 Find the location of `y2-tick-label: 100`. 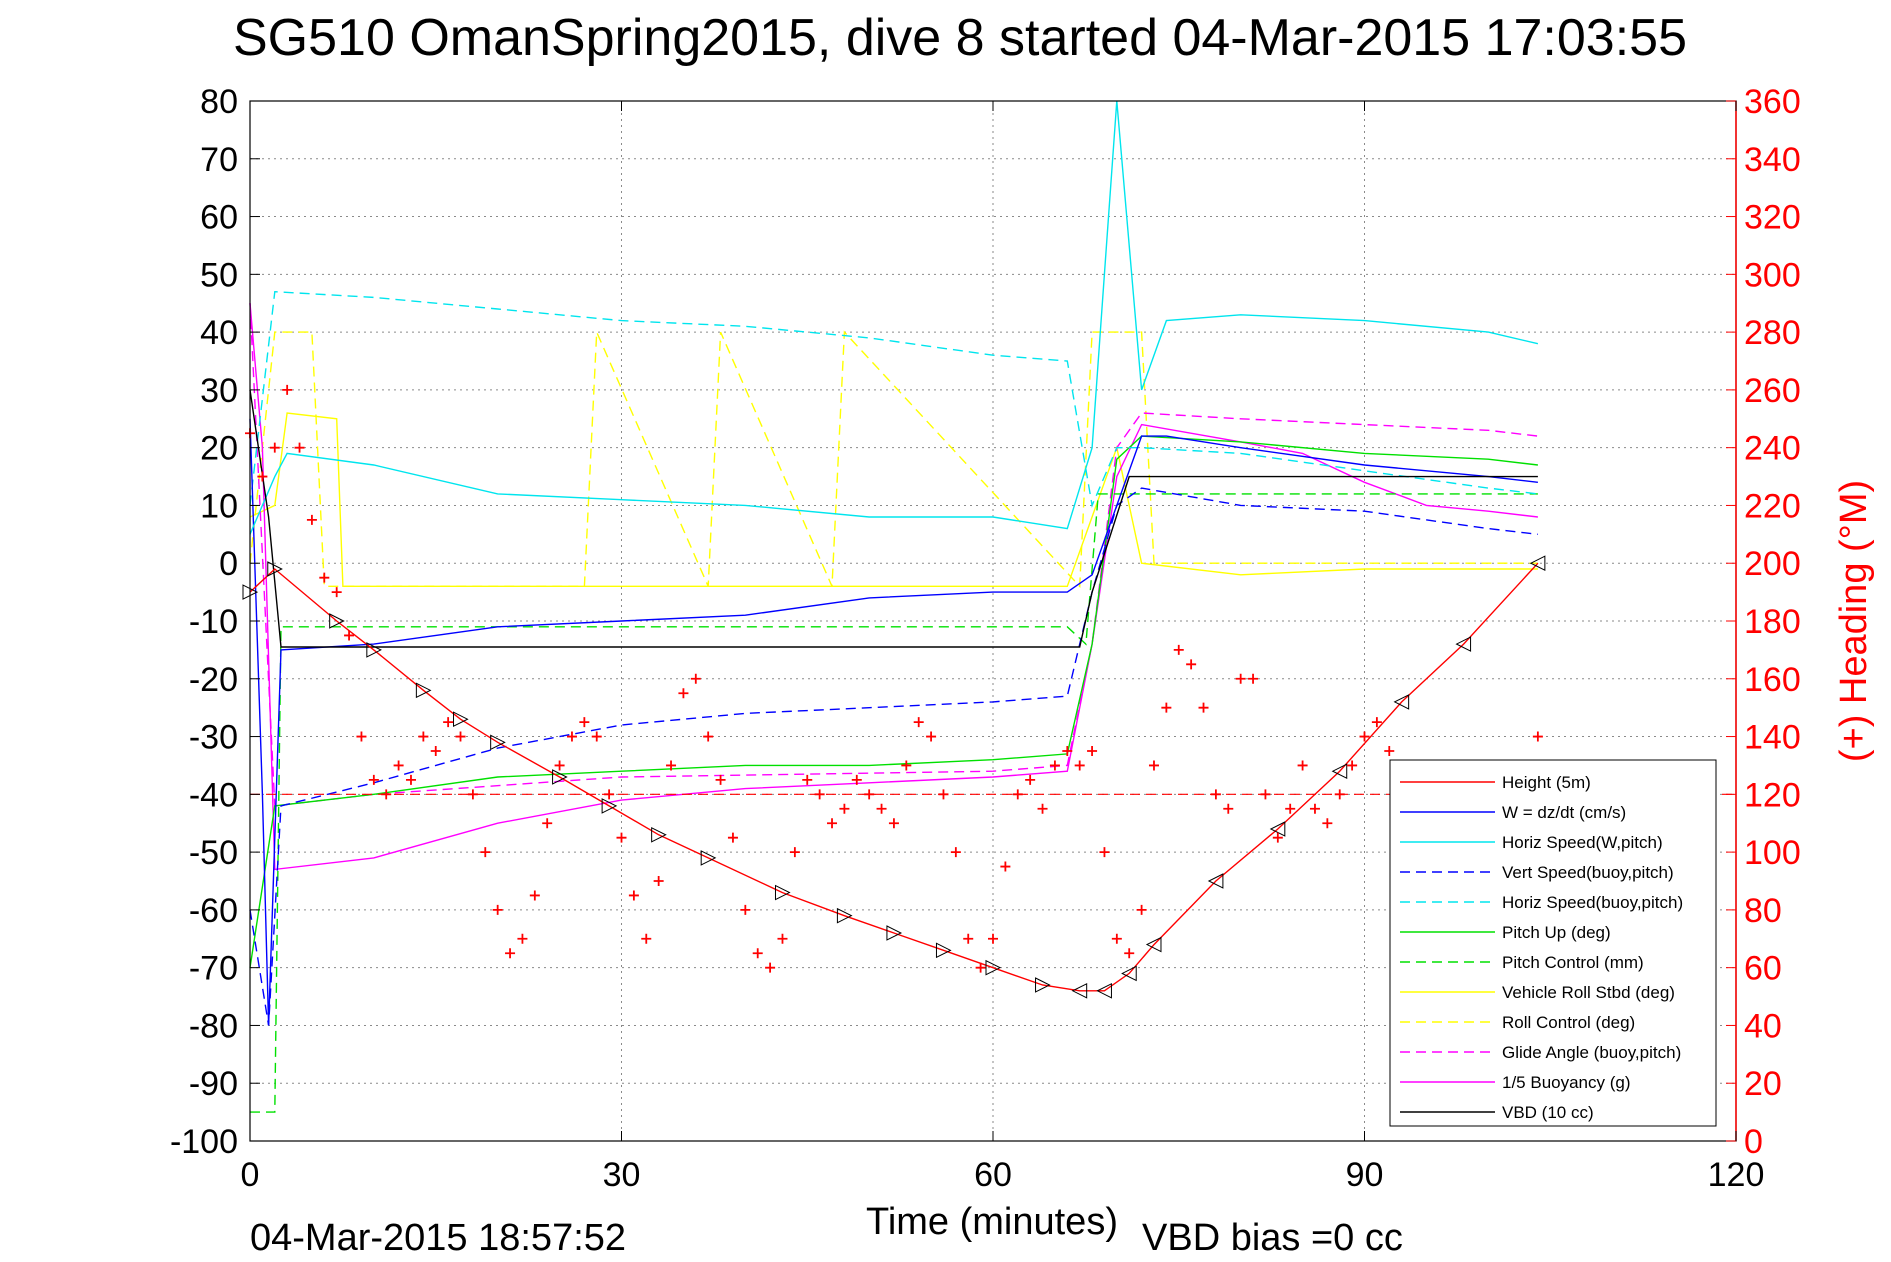

y2-tick-label: 100 is located at coordinates (1772, 853).